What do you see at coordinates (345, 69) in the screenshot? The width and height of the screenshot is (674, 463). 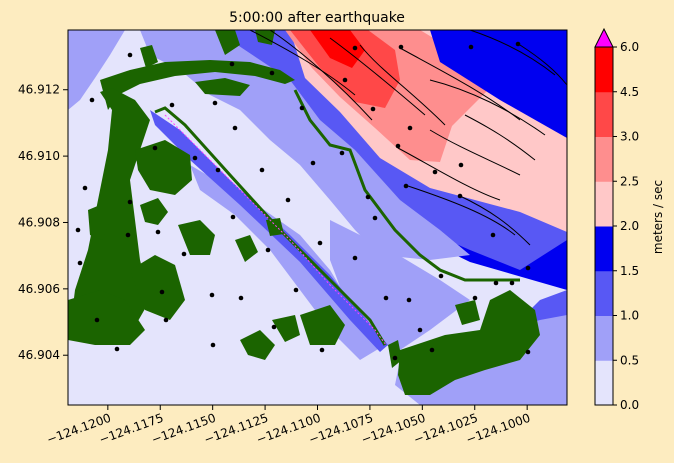 I see `velocity-region-3.0-4.5` at bounding box center [345, 69].